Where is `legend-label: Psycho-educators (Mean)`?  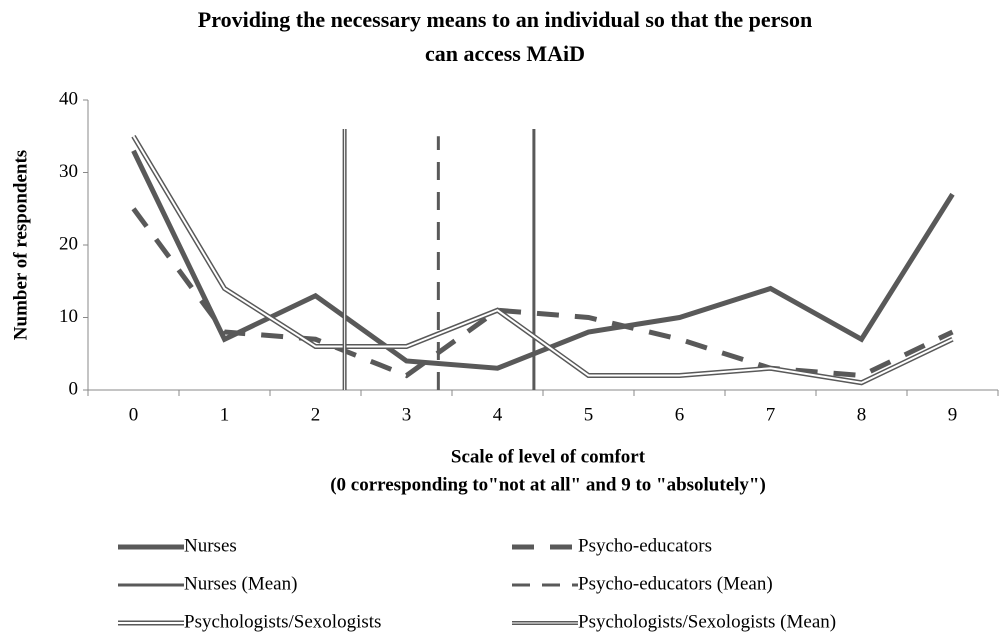
legend-label: Psycho-educators (Mean) is located at coordinates (675, 583).